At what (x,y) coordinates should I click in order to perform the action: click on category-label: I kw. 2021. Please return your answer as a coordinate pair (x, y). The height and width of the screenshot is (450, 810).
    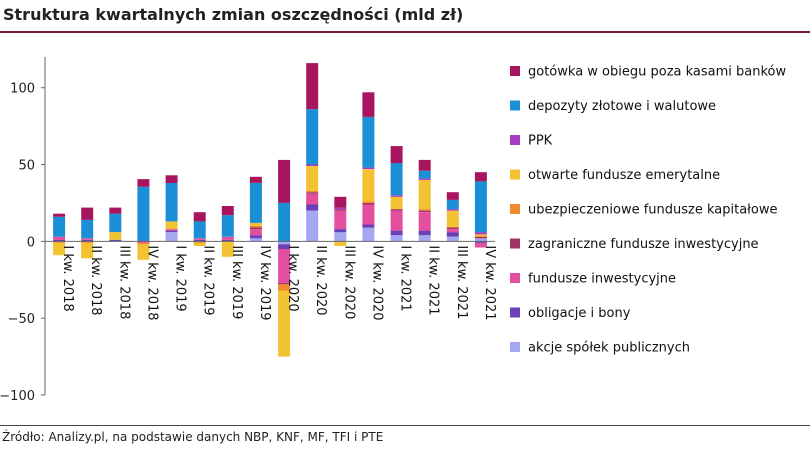
    Looking at the image, I should click on (405, 278).